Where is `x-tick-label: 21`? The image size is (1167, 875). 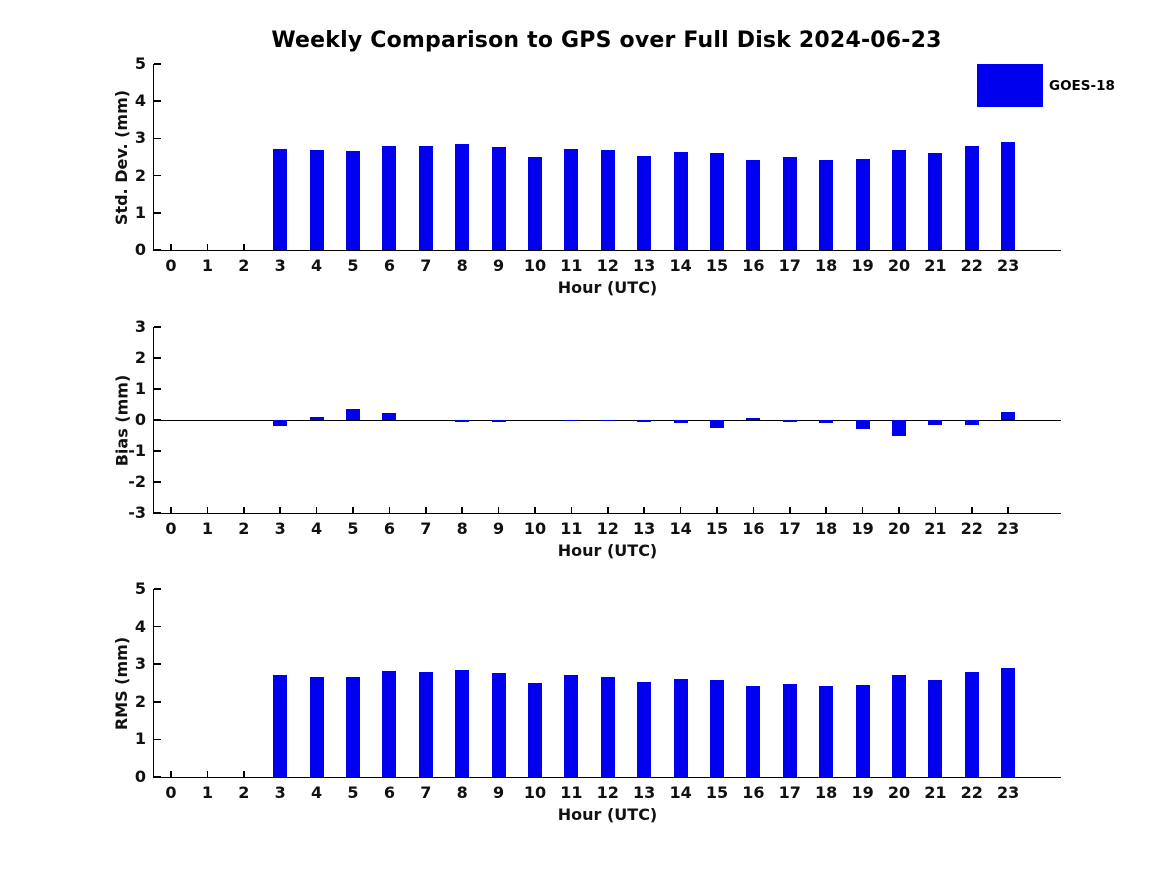 x-tick-label: 21 is located at coordinates (935, 528).